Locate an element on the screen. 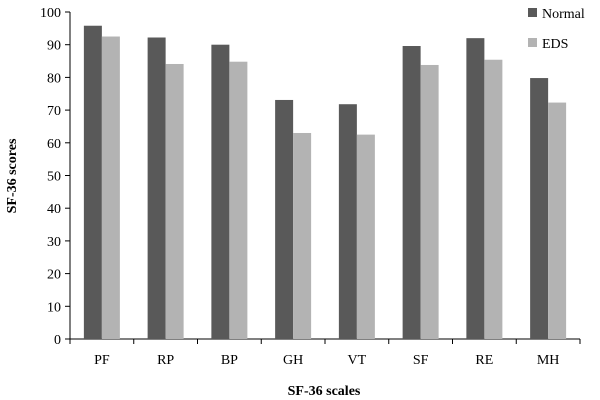 This screenshot has width=600, height=400. x-axis-title: SF-36 scales is located at coordinates (324, 391).